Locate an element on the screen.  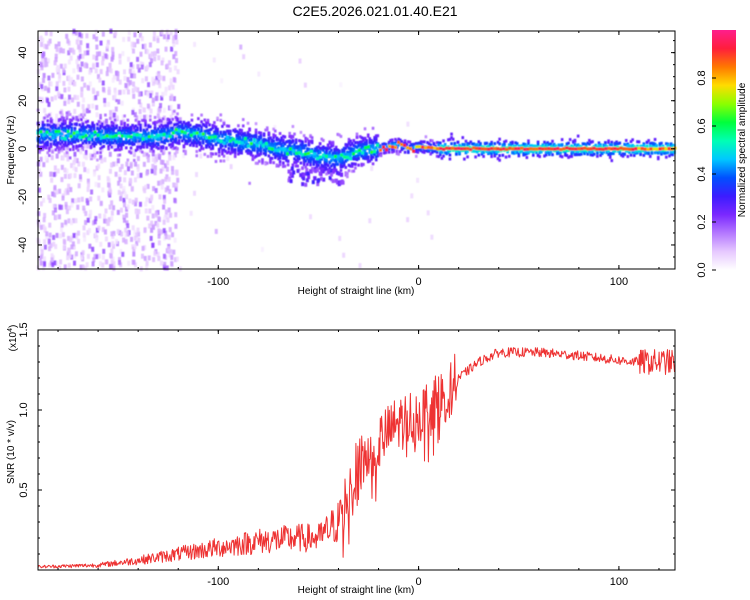
snr-scale-close: ) is located at coordinates (13, 326).